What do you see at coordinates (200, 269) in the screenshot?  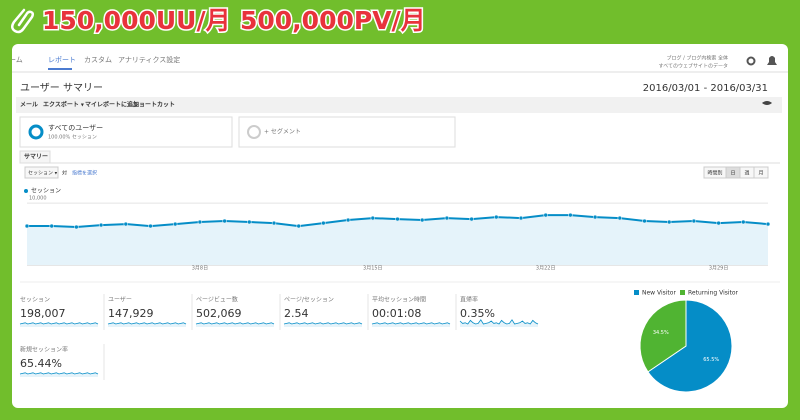 I see `x-tick-label: 3月8日` at bounding box center [200, 269].